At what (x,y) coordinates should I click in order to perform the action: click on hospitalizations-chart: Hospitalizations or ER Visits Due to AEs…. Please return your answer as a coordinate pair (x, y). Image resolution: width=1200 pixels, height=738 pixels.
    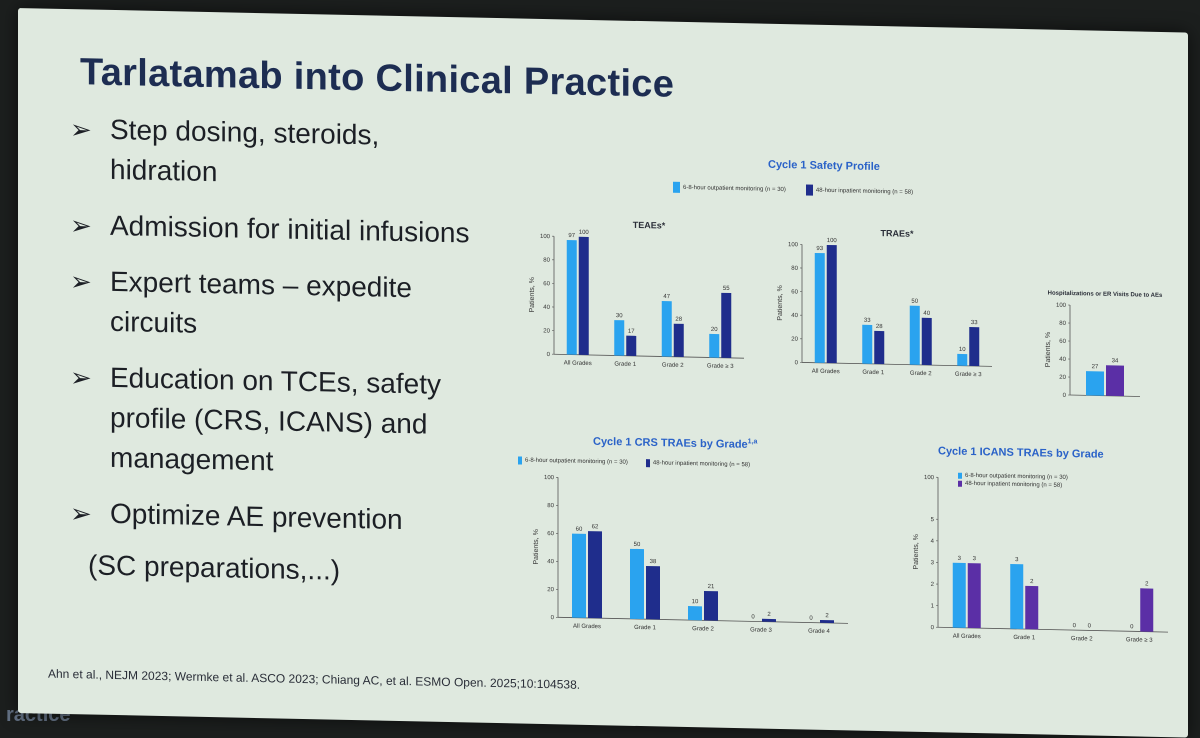
    Looking at the image, I should click on (1090, 325).